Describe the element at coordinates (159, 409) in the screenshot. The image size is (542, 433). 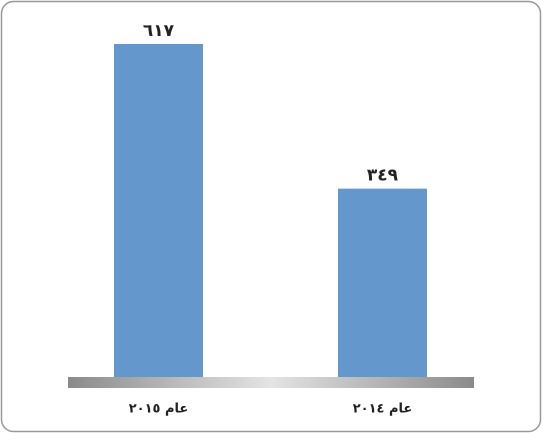
I see `x-tick-label: عام ٢٠١٥` at that location.